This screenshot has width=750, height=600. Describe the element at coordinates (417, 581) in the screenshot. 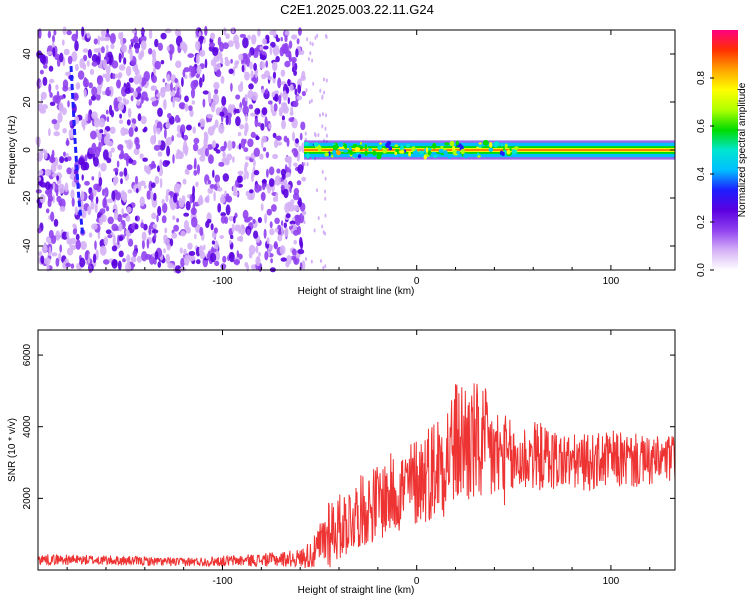

I see `snr-x-tick-label: 0` at that location.